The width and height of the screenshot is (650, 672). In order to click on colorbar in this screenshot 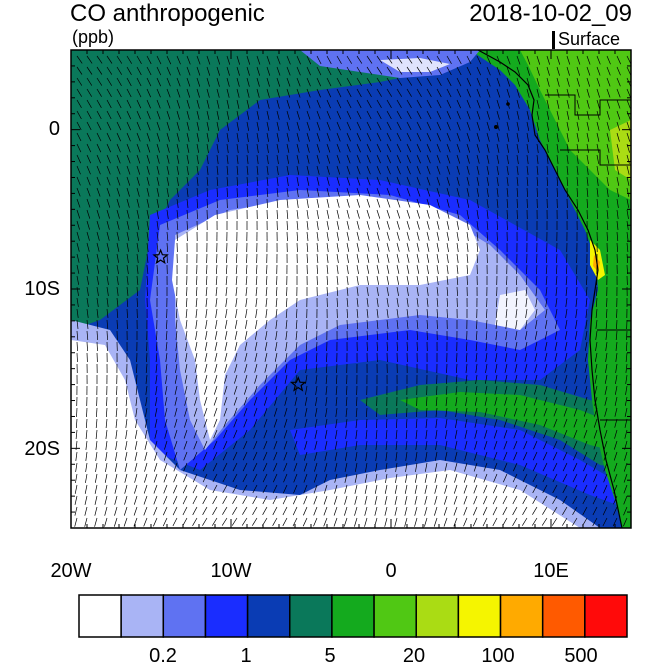, I will do `click(353, 616)`.